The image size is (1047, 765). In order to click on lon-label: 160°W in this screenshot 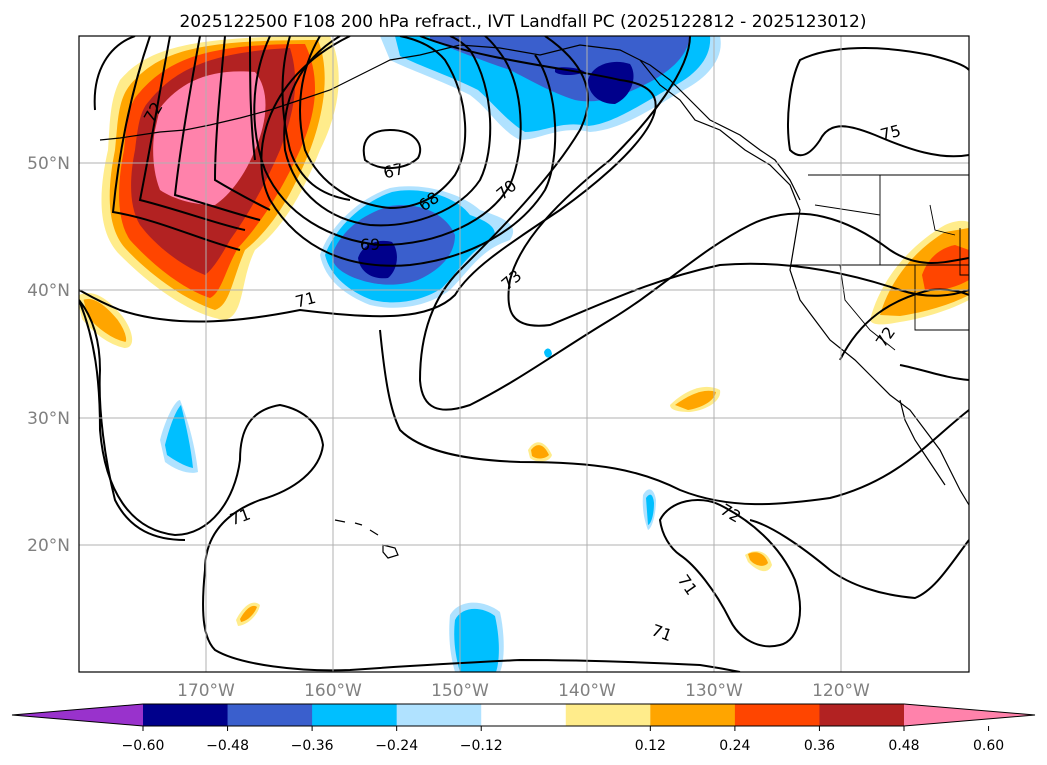, I will do `click(333, 691)`.